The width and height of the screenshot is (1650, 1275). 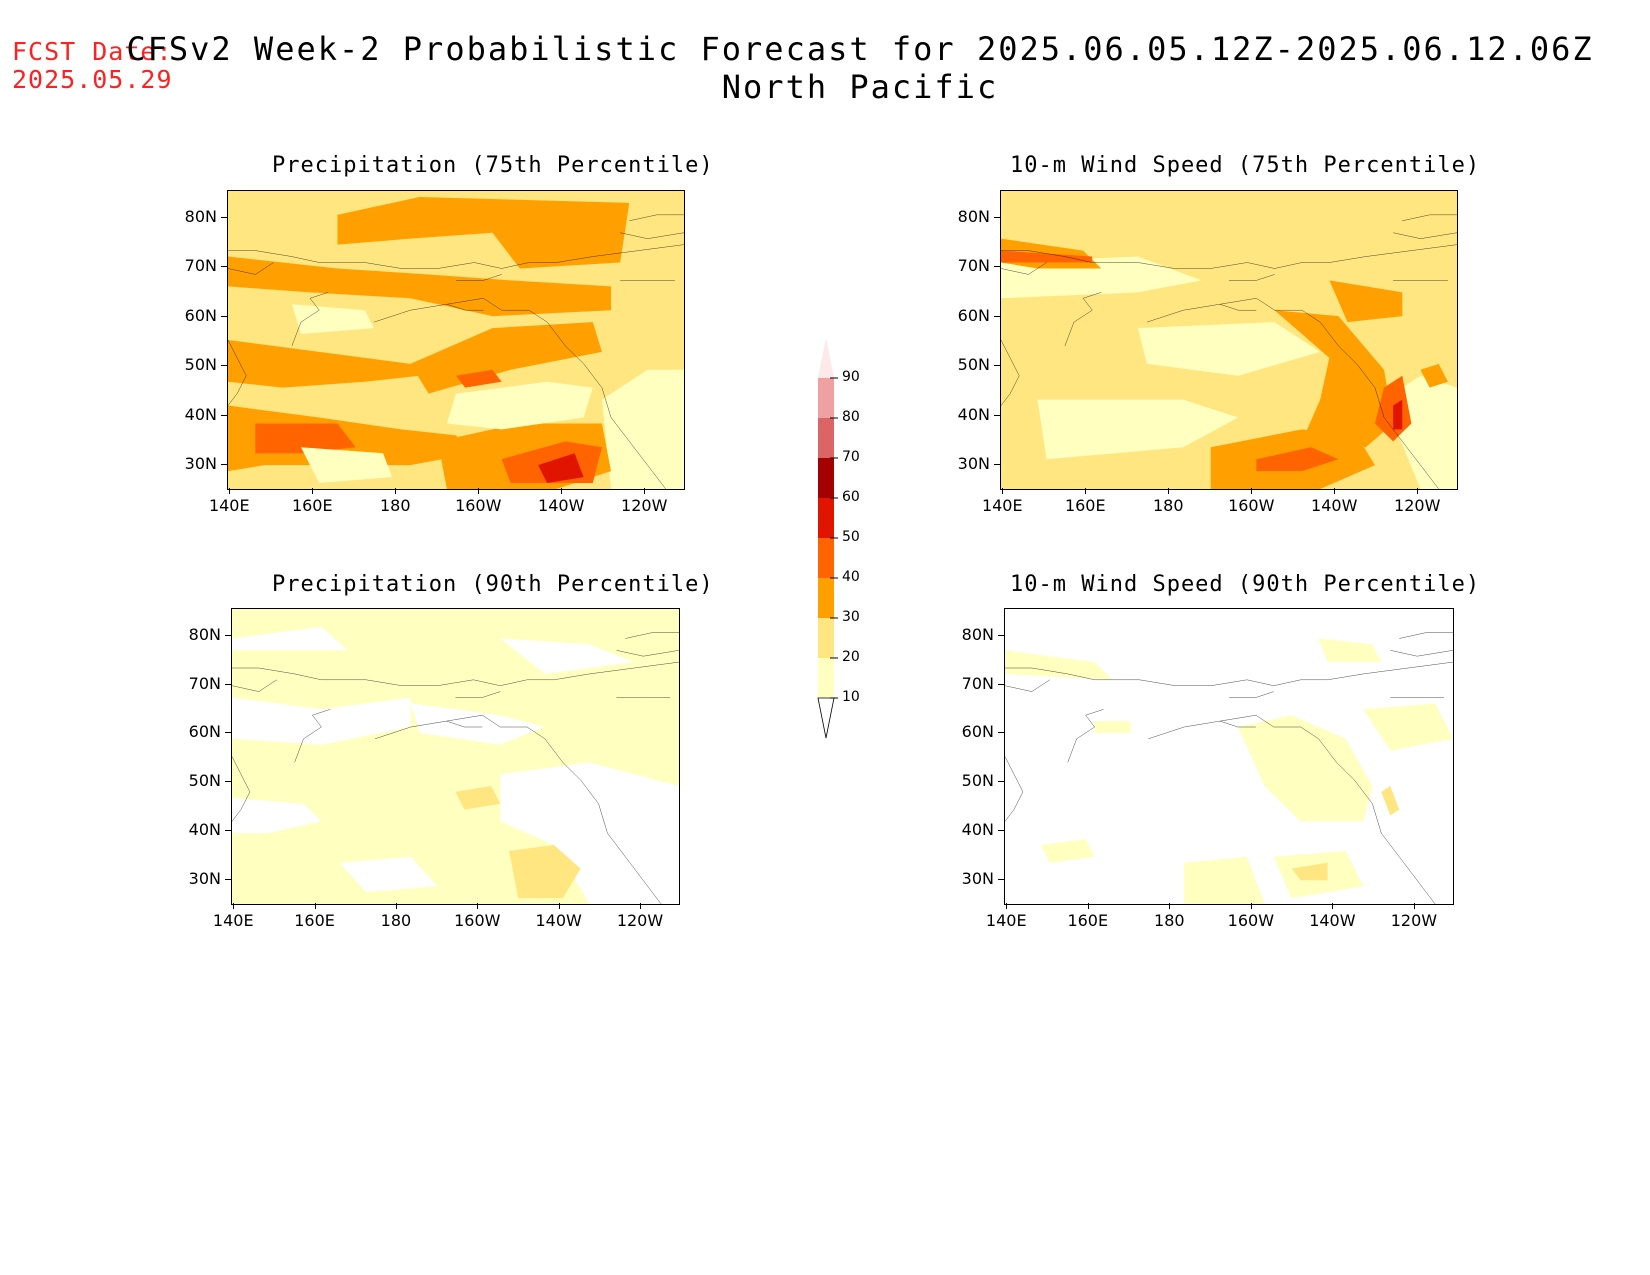 I want to click on colorbar-top-extension, so click(x=826, y=358).